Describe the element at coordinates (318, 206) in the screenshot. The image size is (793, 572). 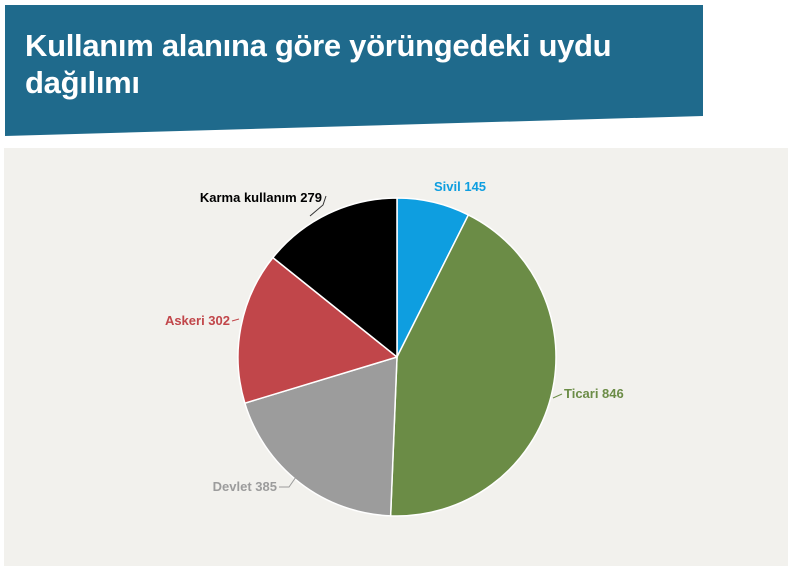
I see `leader-line-karma-kullanım` at that location.